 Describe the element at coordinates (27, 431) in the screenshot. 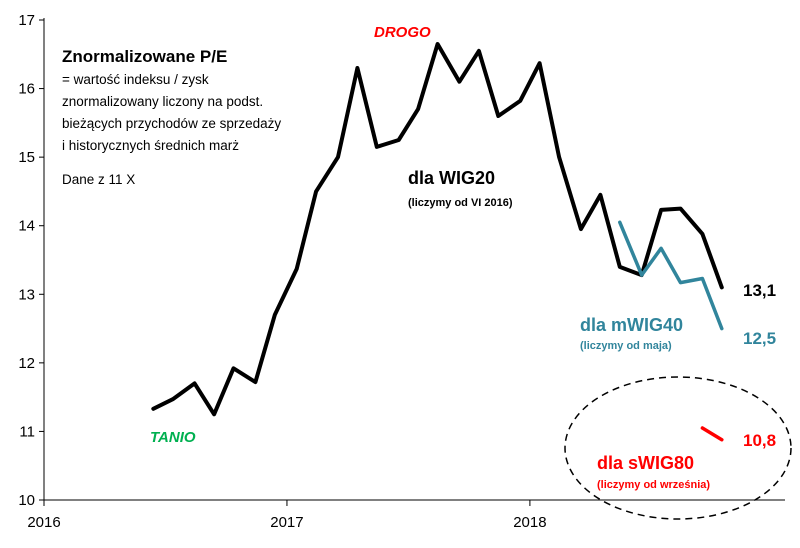

I see `y-tick-label: 11` at that location.